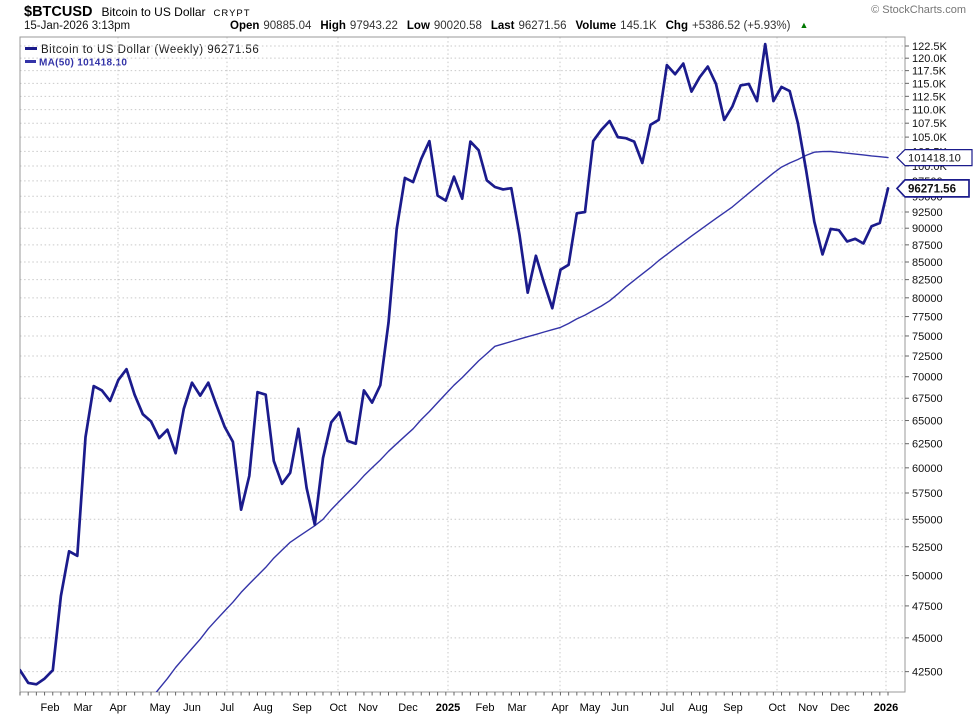 This screenshot has width=975, height=718. I want to click on y-tick-label: 52500, so click(927, 548).